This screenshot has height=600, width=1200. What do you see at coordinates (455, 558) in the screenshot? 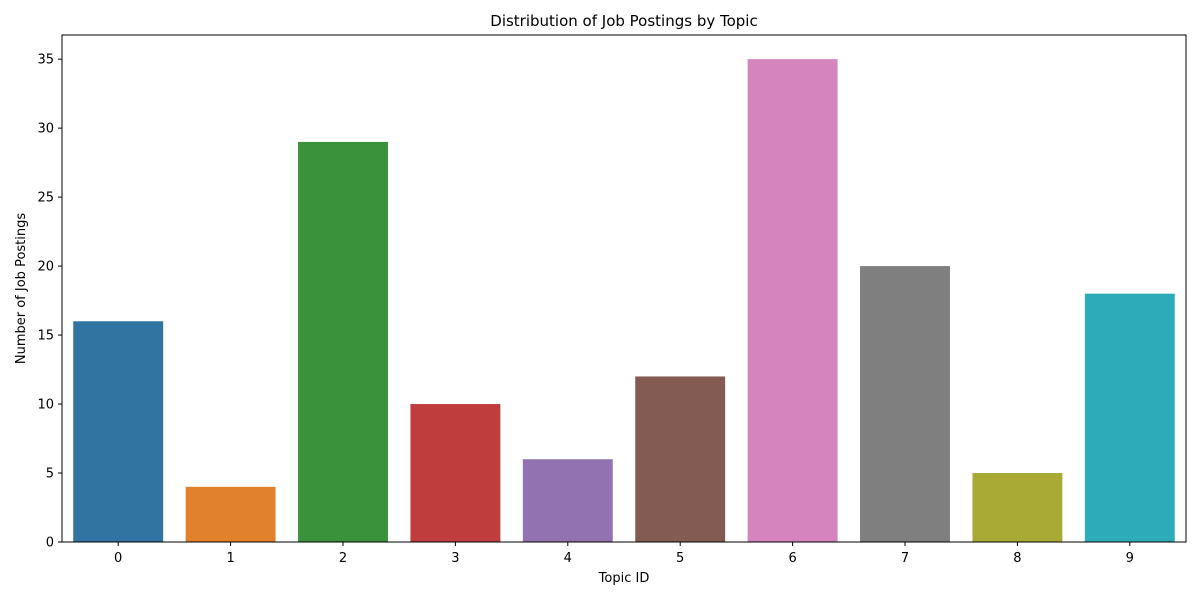
I see `x-tick-label: 3` at bounding box center [455, 558].